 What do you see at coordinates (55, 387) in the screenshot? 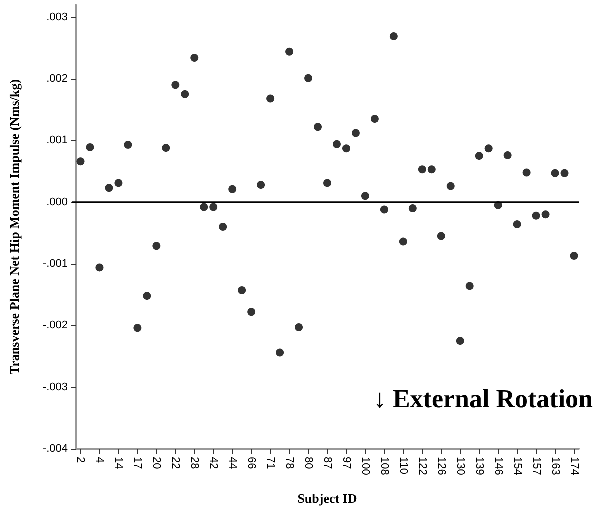
I see `y-tick-label: -.003` at bounding box center [55, 387].